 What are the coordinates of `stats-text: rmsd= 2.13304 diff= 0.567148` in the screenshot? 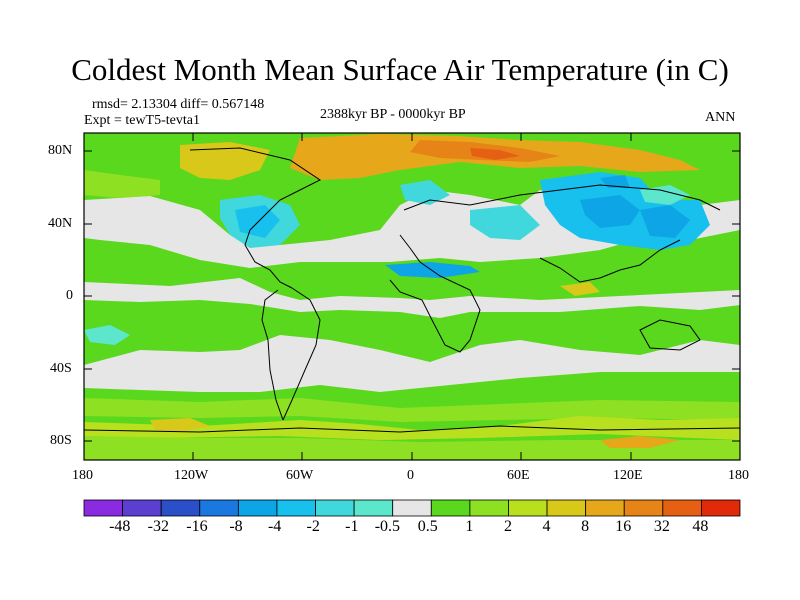 It's located at (178, 104).